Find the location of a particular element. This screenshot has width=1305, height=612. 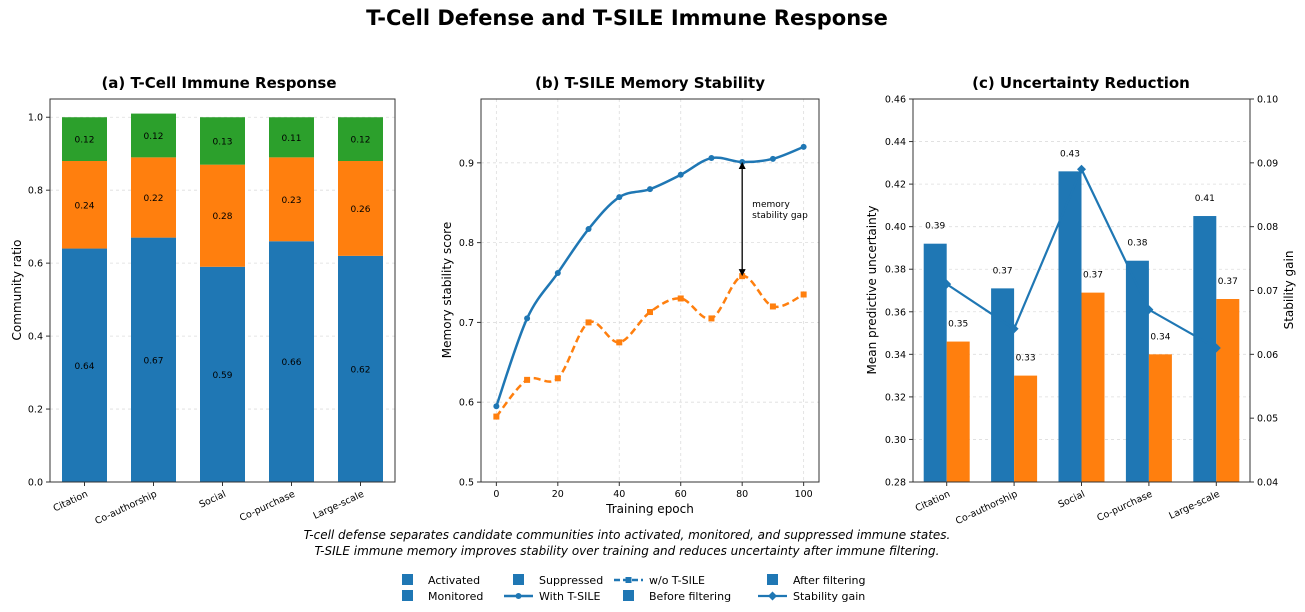

y-tick-label: 0.5 is located at coordinates (466, 483).